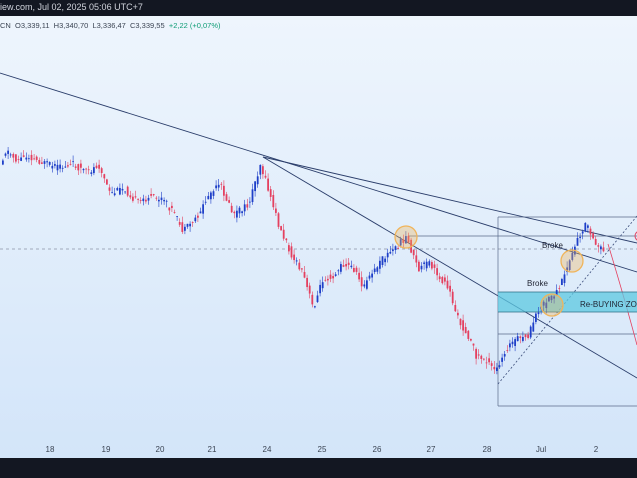 The image size is (637, 478). I want to click on zone-layer, so click(567, 302).